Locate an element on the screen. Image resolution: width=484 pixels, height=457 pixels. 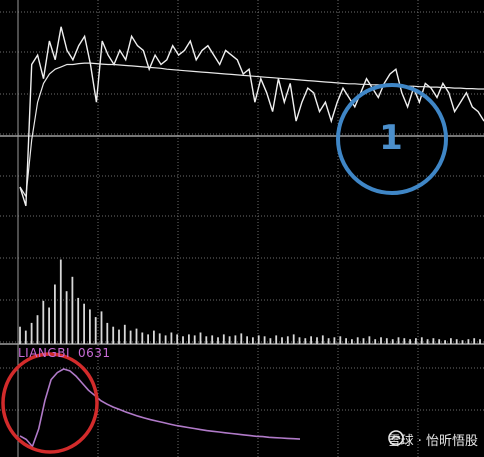
blue-annotation-circle is located at coordinates (392, 139).